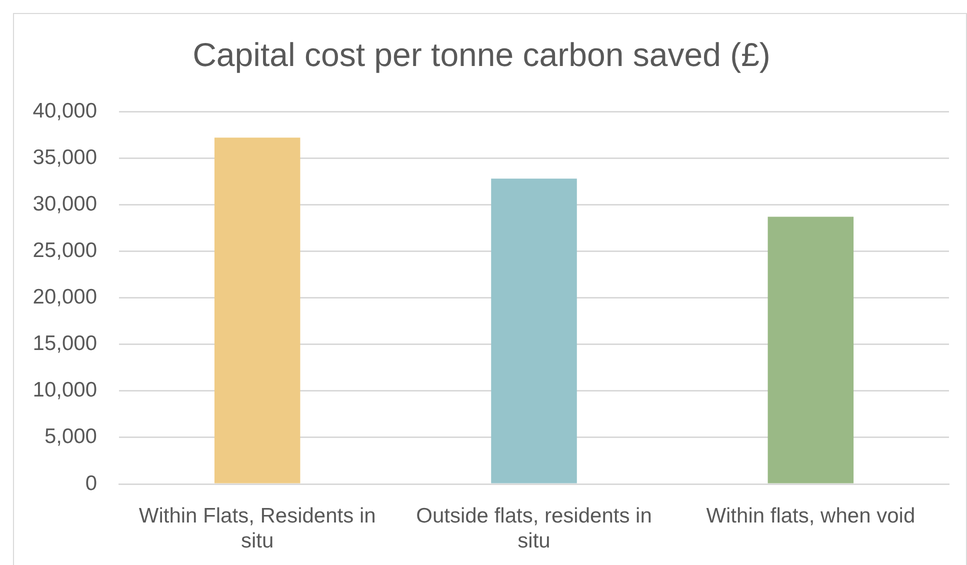  Describe the element at coordinates (481, 54) in the screenshot. I see `chart-title: Capital cost per tonne carbon saved (£)` at that location.